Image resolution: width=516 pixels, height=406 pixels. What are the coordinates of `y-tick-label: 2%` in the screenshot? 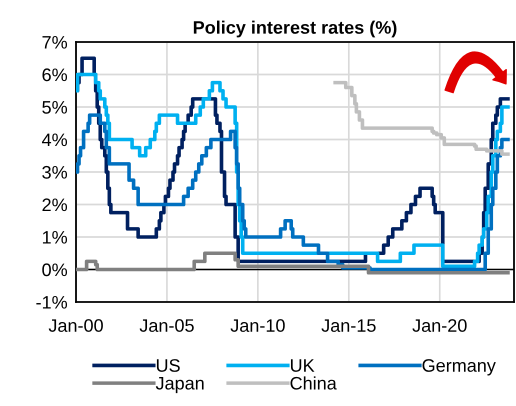 It's located at (55, 205).